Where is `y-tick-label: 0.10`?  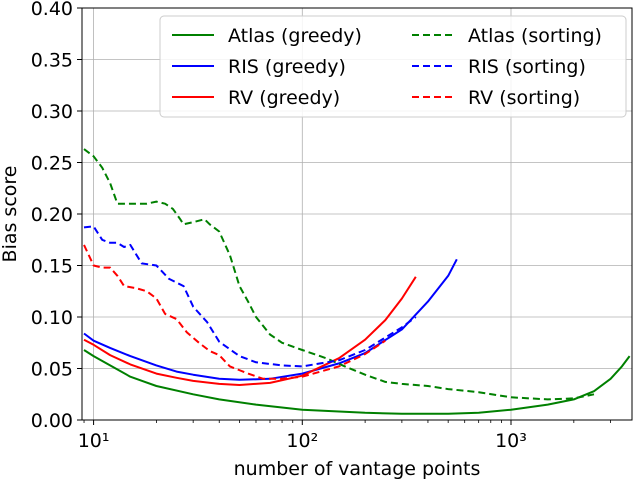
y-tick-label: 0.10 is located at coordinates (52, 318).